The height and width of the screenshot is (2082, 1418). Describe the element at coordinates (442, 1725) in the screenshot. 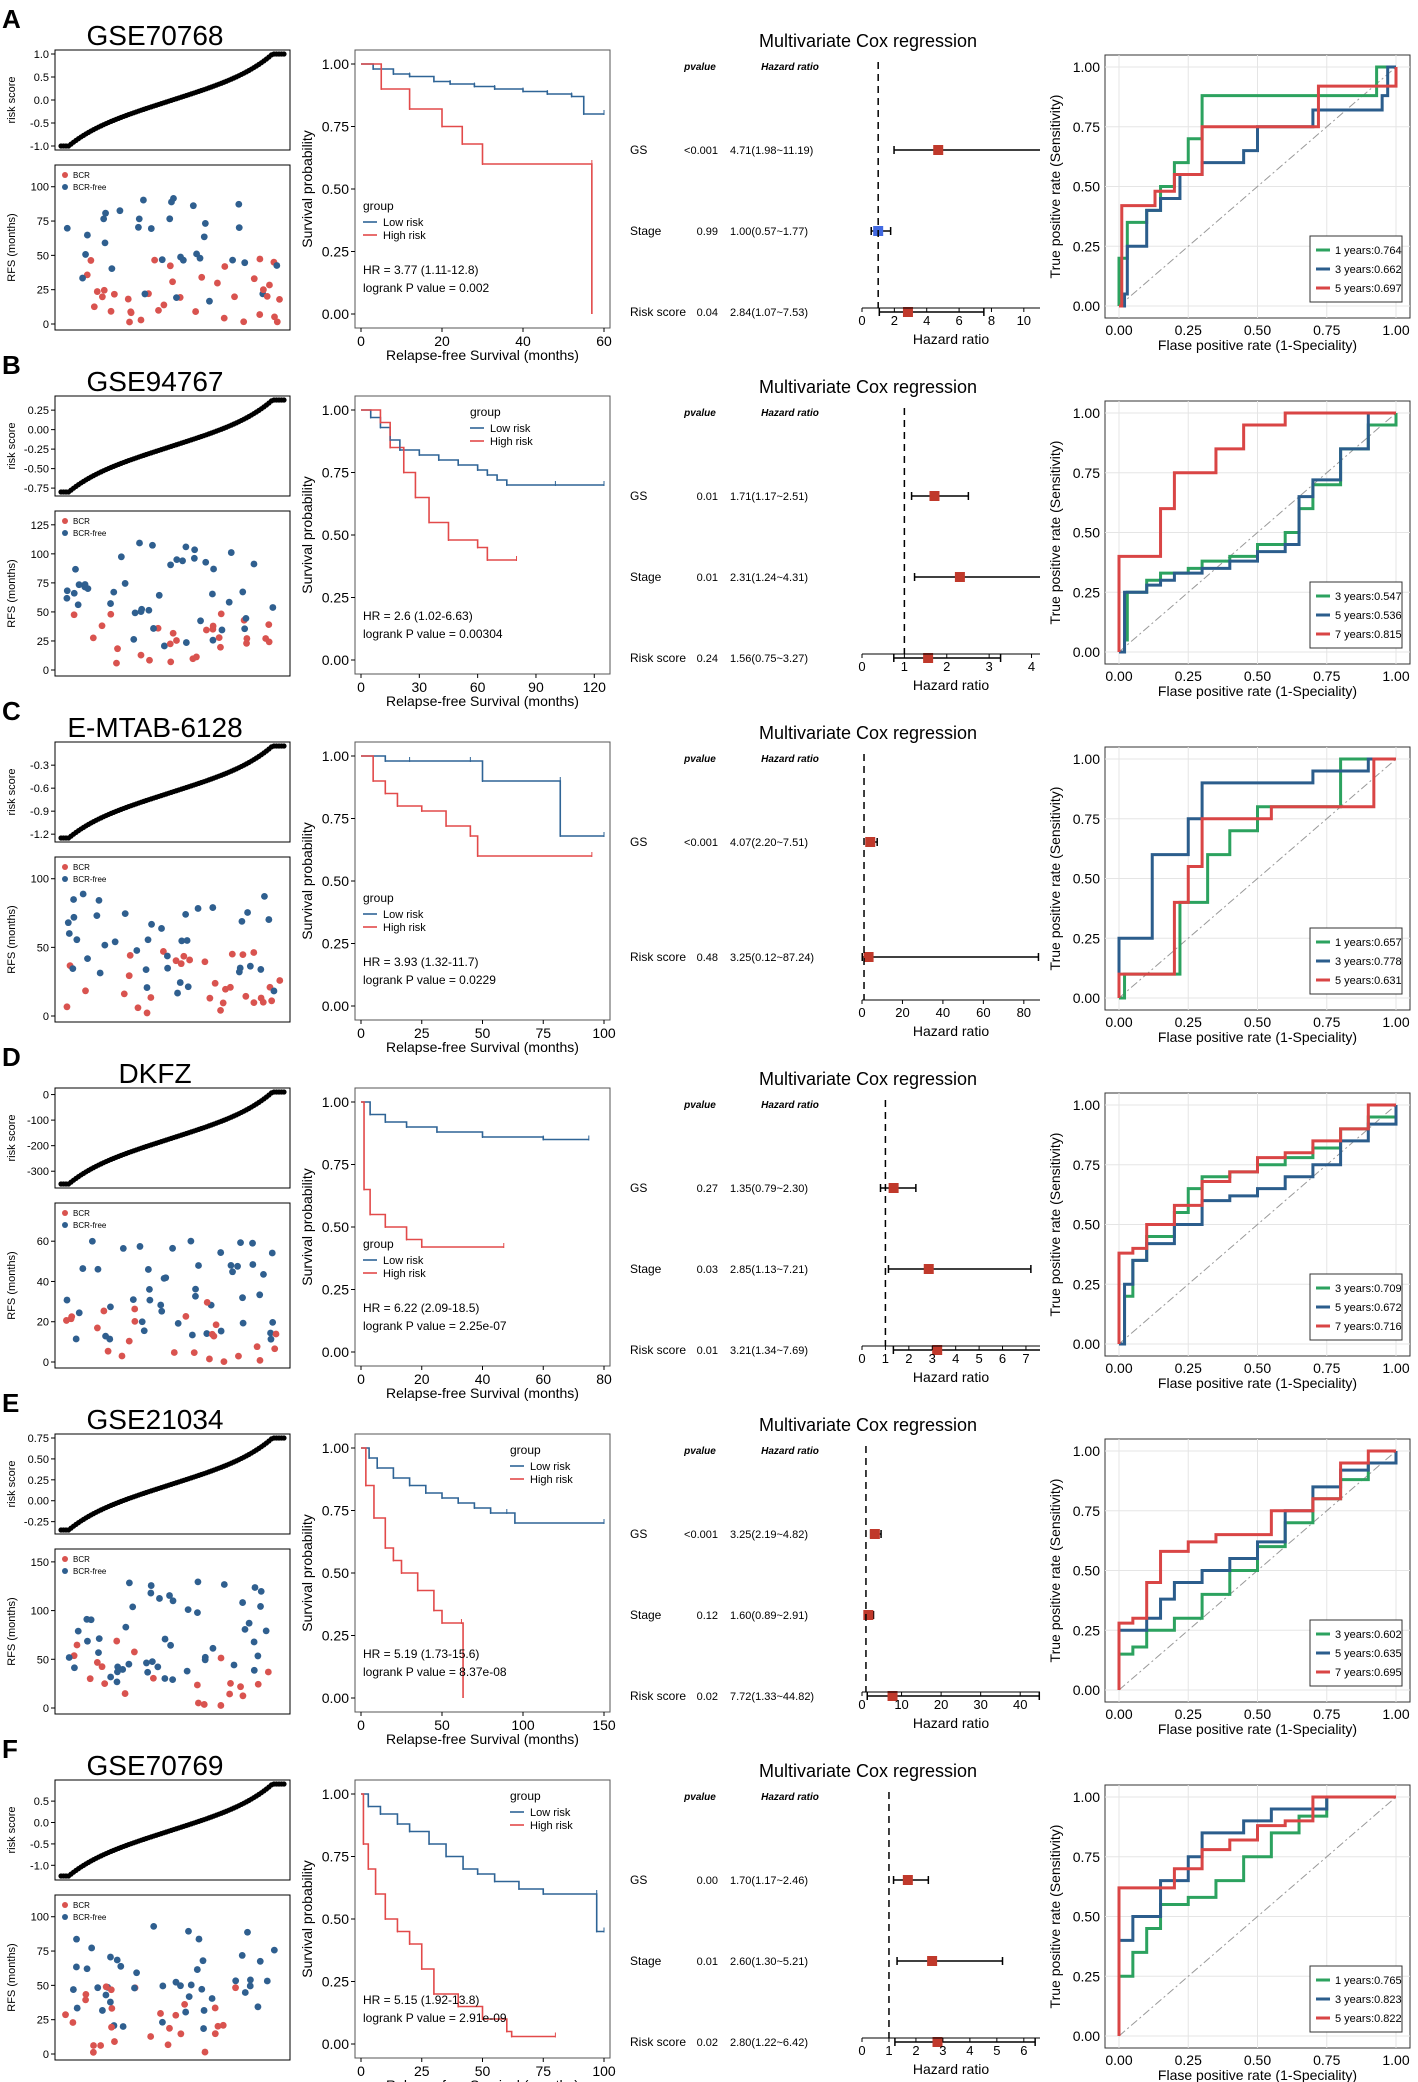

I see `km-xtick-label: 50` at that location.